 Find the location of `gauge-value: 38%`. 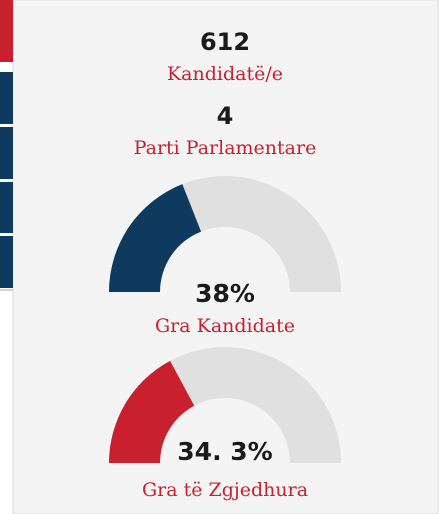

gauge-value: 38% is located at coordinates (225, 293).